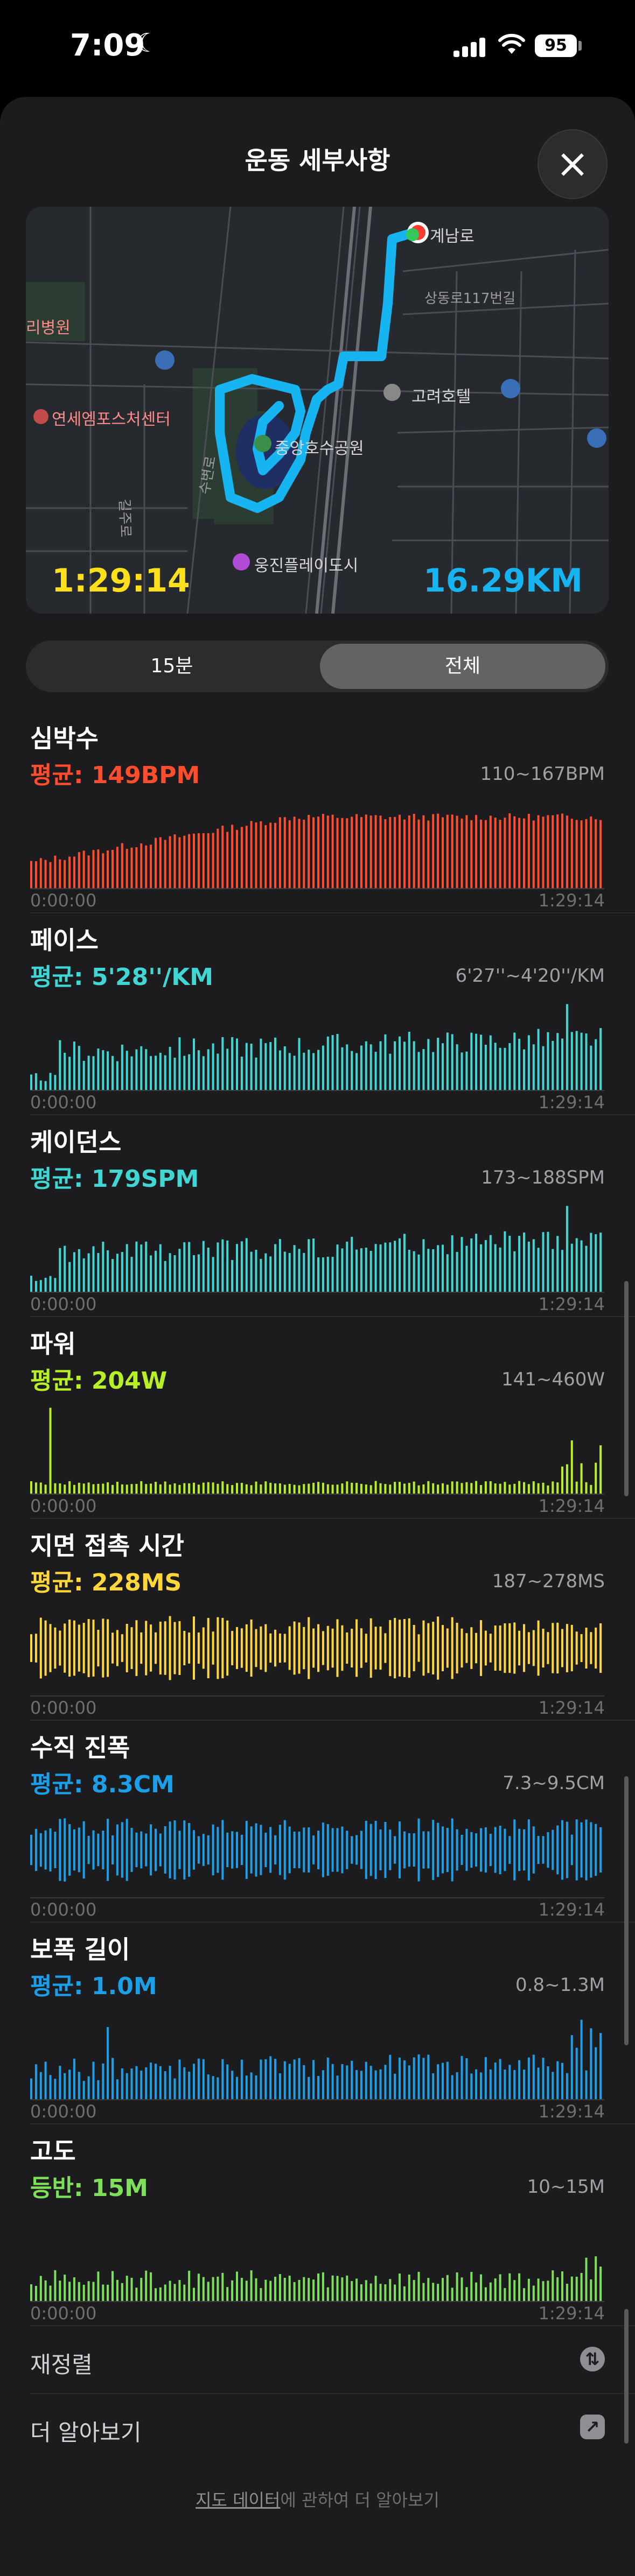 The image size is (635, 2576). What do you see at coordinates (317, 2428) in the screenshot?
I see `learn-more-row: 더 알아보기 ↗` at bounding box center [317, 2428].